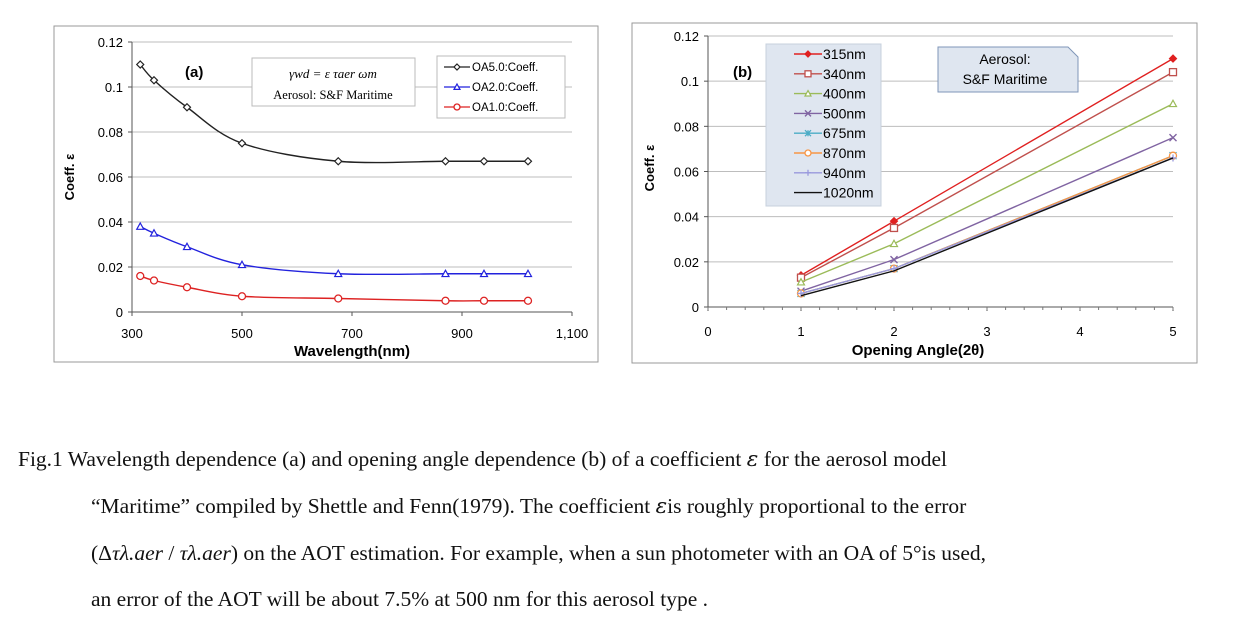 The image size is (1252, 631). I want to click on panel-b-y-axis-title: Coeff. ε, so click(649, 168).